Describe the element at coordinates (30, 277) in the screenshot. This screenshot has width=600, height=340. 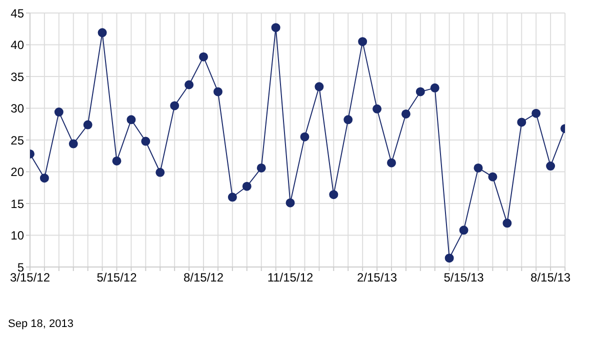
I see `x-tick-label: 3/15/12` at that location.